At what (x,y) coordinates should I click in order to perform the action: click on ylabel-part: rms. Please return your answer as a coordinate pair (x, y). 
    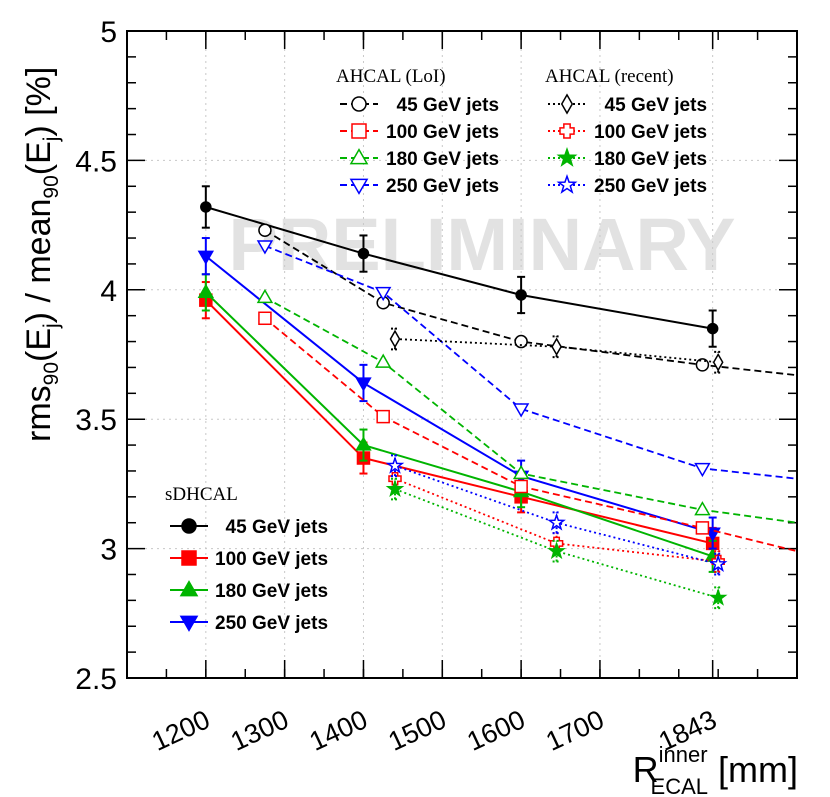
    Looking at the image, I should click on (39, 413).